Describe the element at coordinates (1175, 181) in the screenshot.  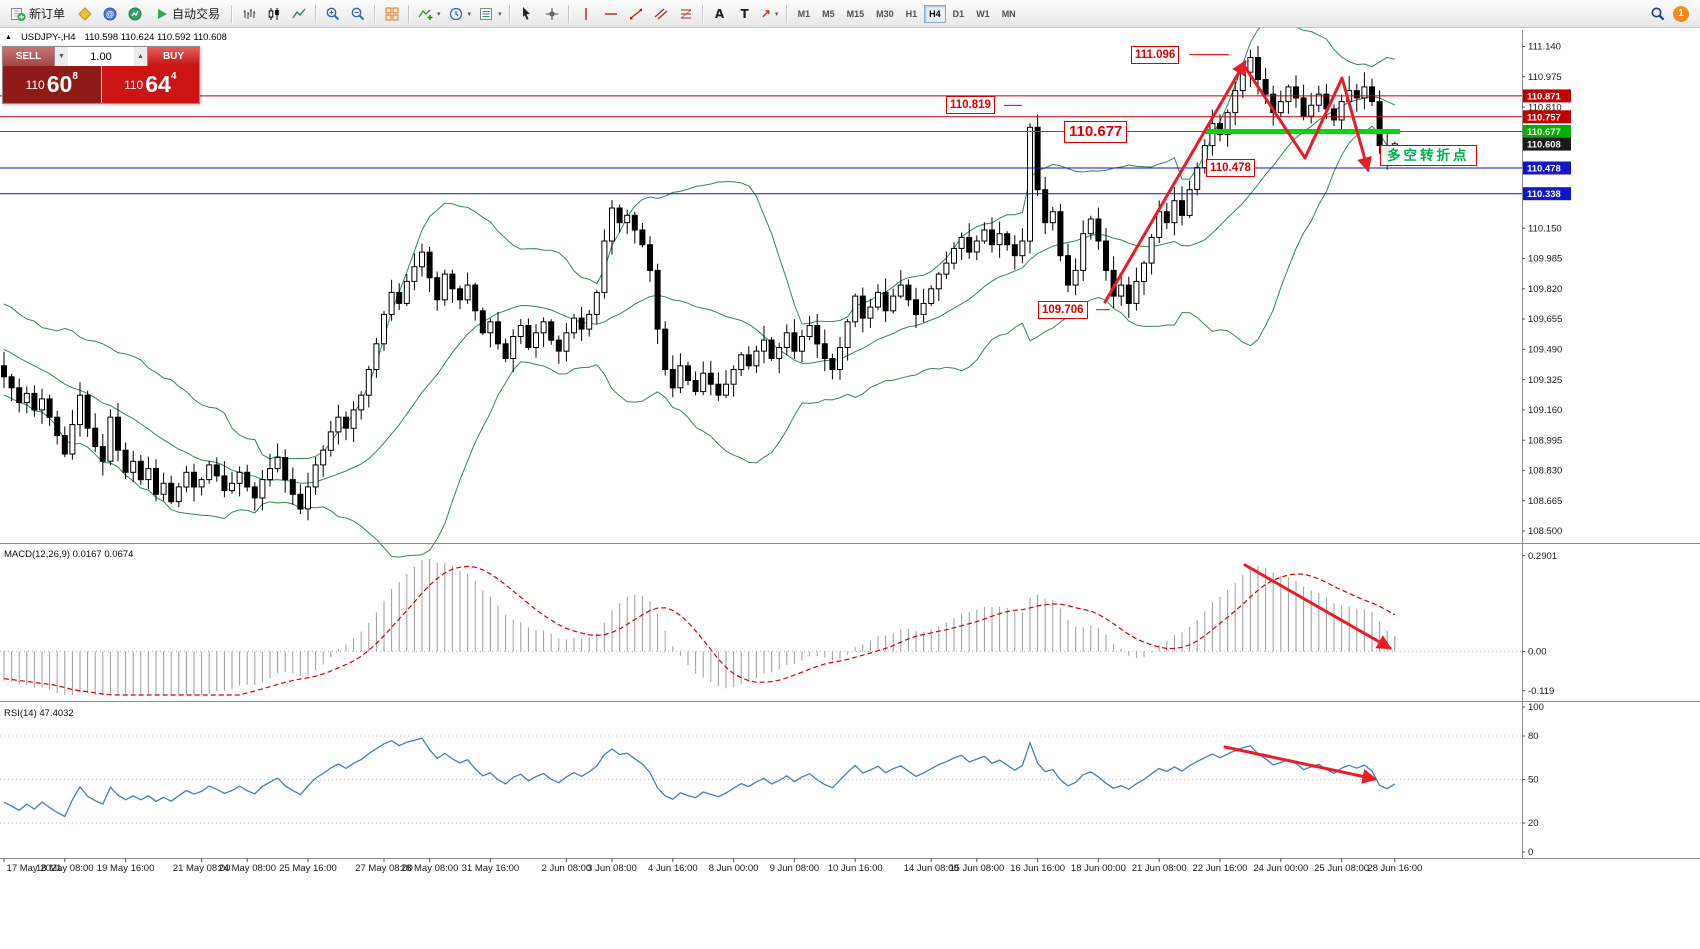
I see `rally-up-arrow` at that location.